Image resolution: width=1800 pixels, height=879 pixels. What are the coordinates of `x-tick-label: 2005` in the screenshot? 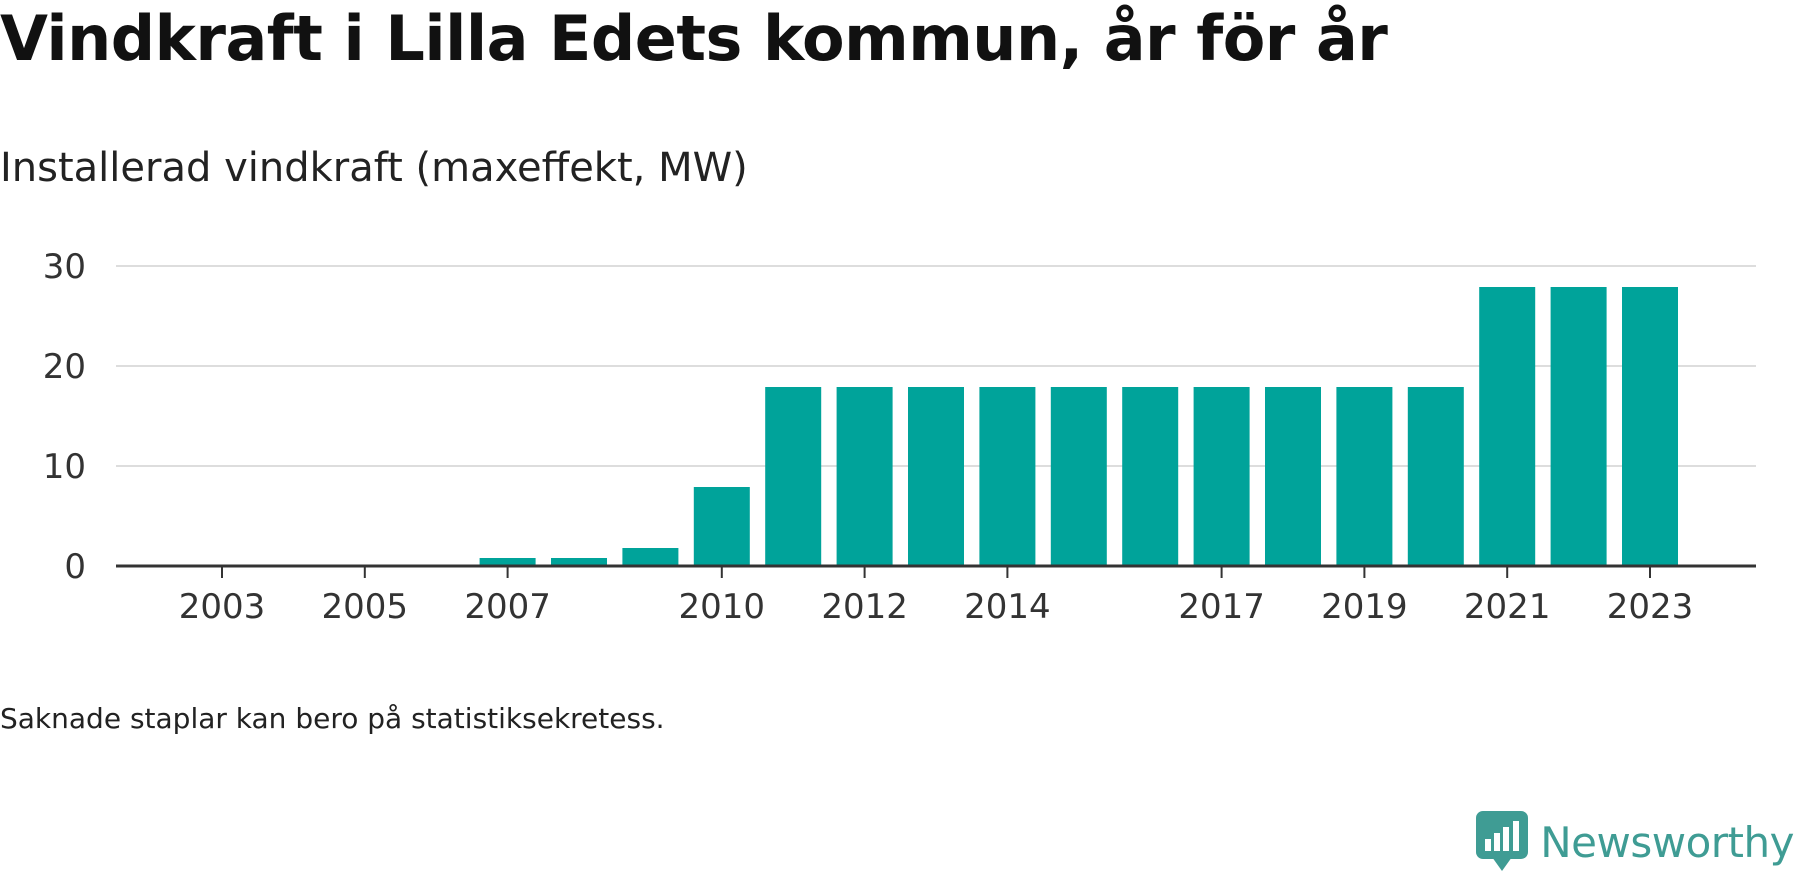 It's located at (365, 607).